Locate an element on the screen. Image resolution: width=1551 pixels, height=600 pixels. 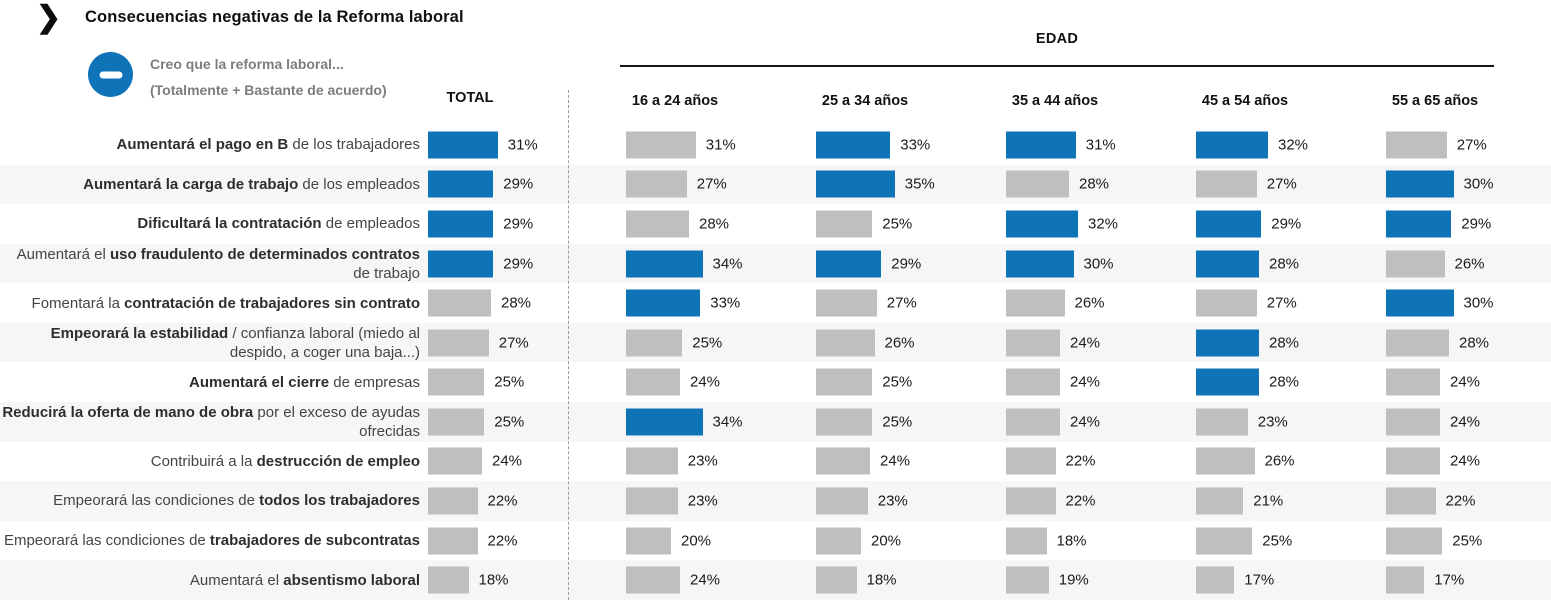
bar-cell: 34% is located at coordinates (684, 422).